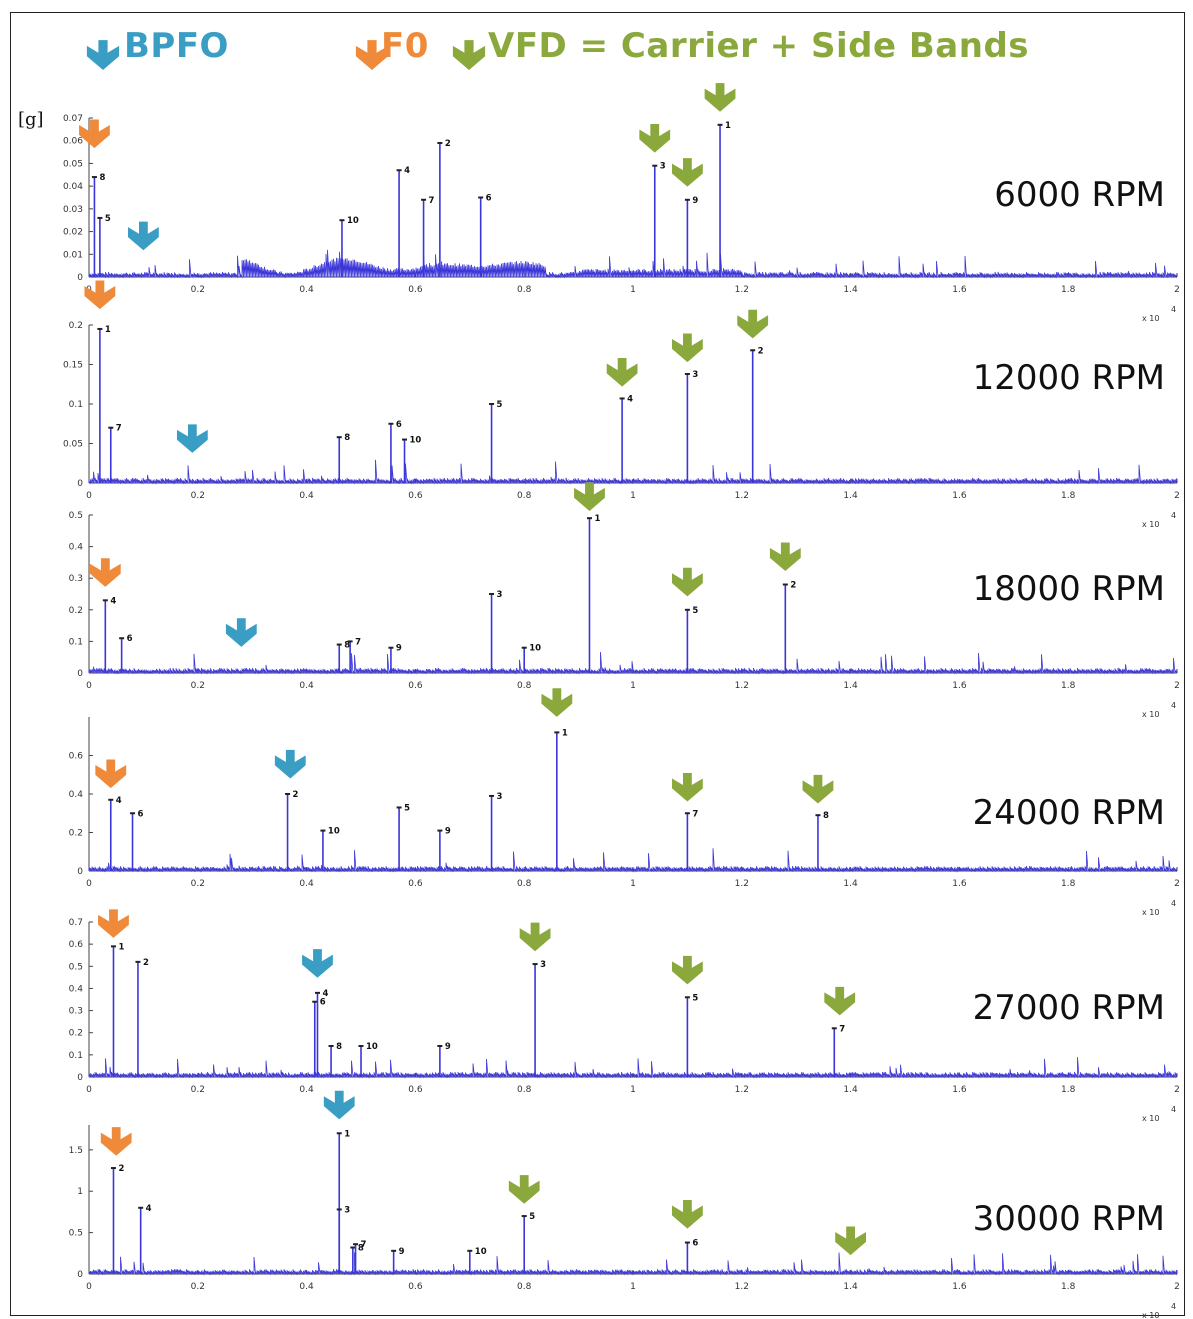 The height and width of the screenshot is (1319, 1193). I want to click on y-tick-label: 0.2, so click(76, 611).